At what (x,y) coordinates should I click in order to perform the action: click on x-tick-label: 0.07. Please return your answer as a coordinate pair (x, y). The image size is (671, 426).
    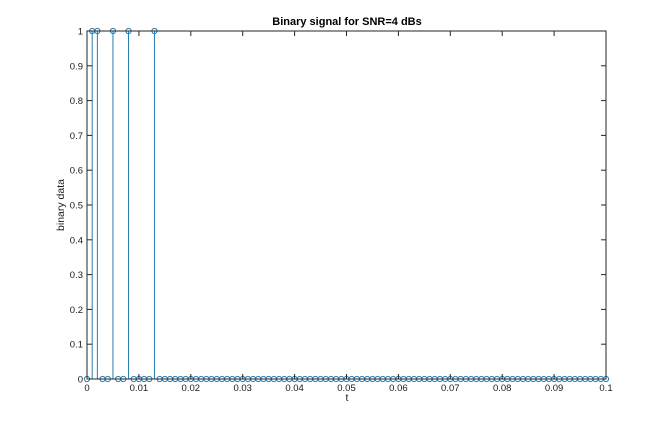
    Looking at the image, I should click on (450, 388).